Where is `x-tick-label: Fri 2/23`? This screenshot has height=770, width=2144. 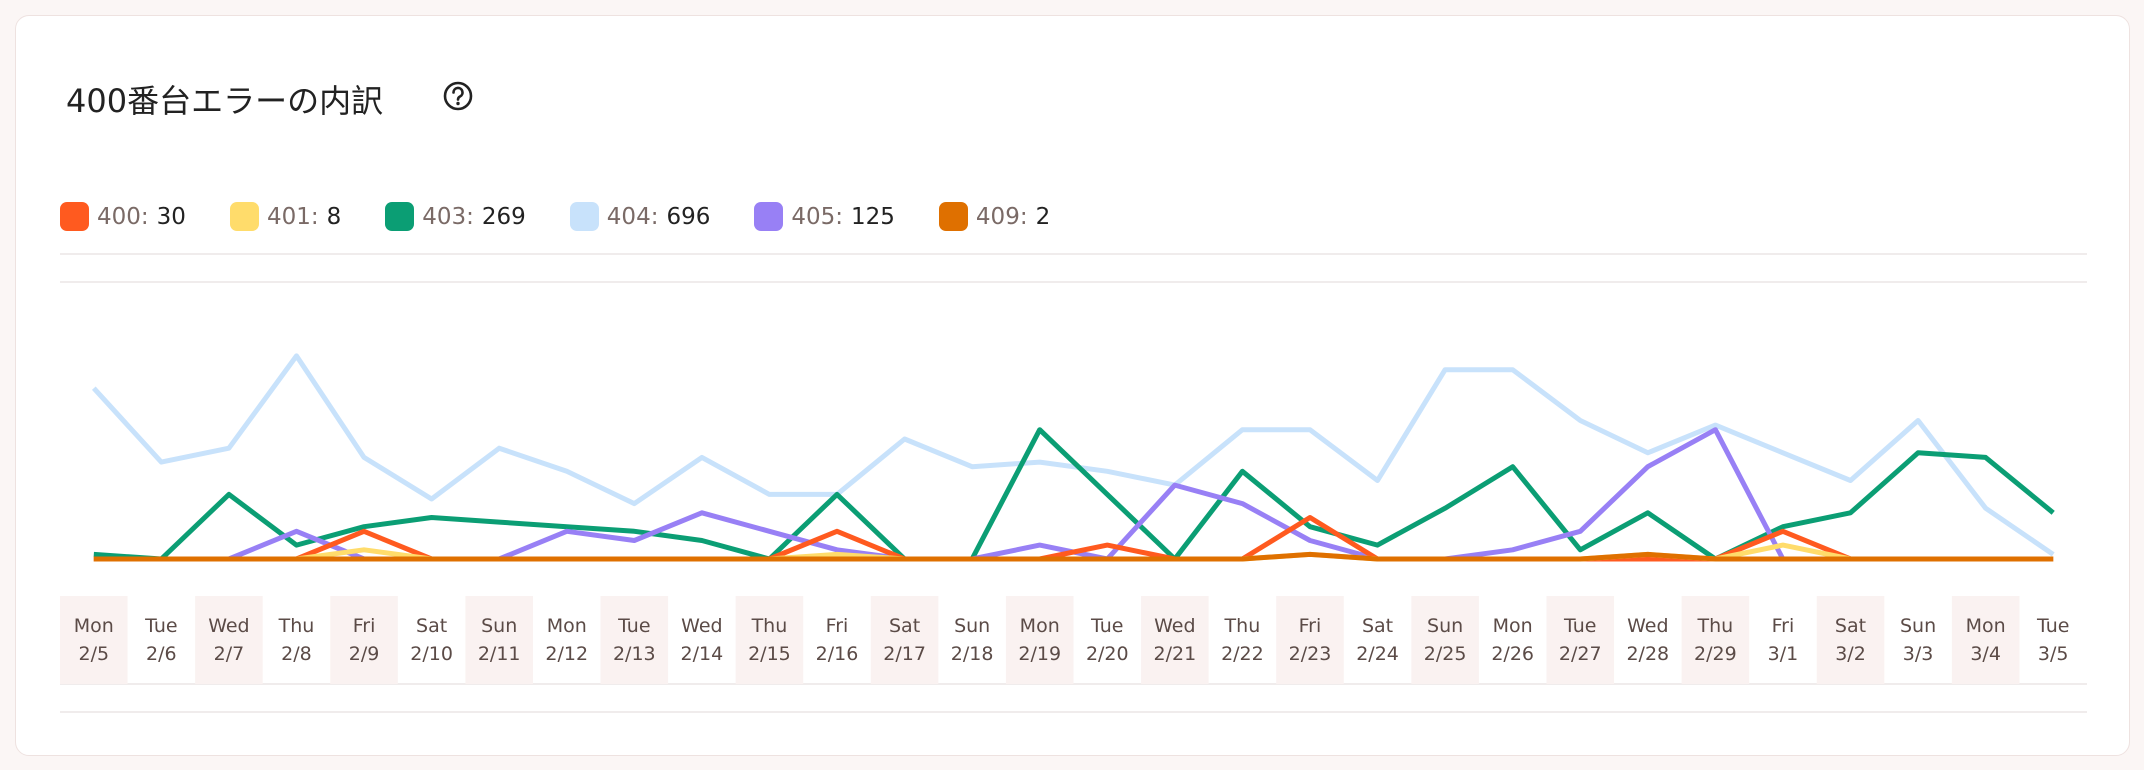
x-tick-label: Fri 2/23 is located at coordinates (1310, 640).